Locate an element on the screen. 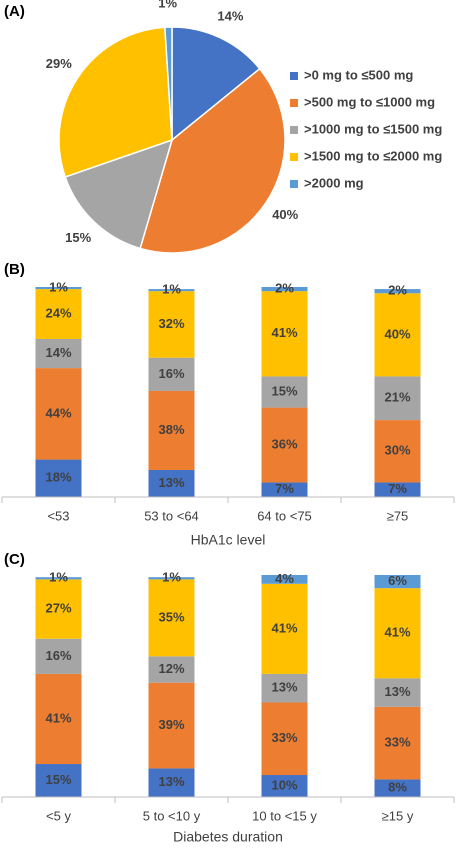  segment-label: 35% is located at coordinates (171, 616).